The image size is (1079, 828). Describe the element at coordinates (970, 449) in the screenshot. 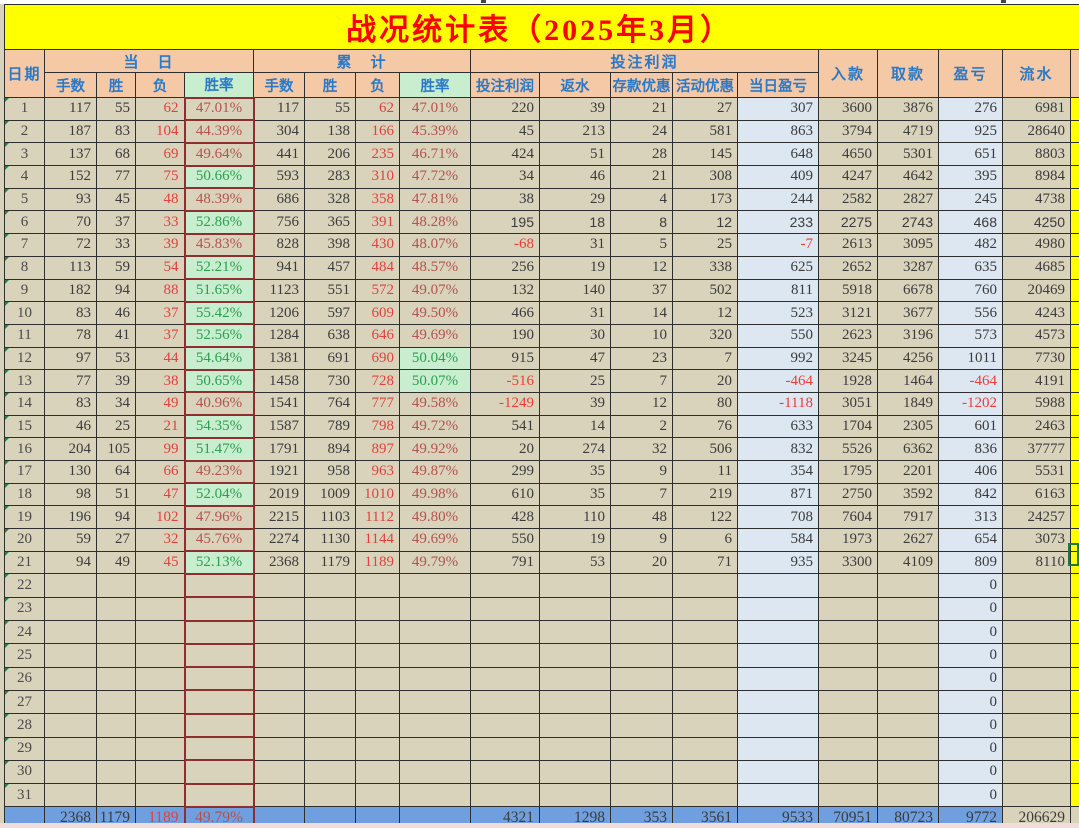

I see `cell-day16-pl: 836` at that location.